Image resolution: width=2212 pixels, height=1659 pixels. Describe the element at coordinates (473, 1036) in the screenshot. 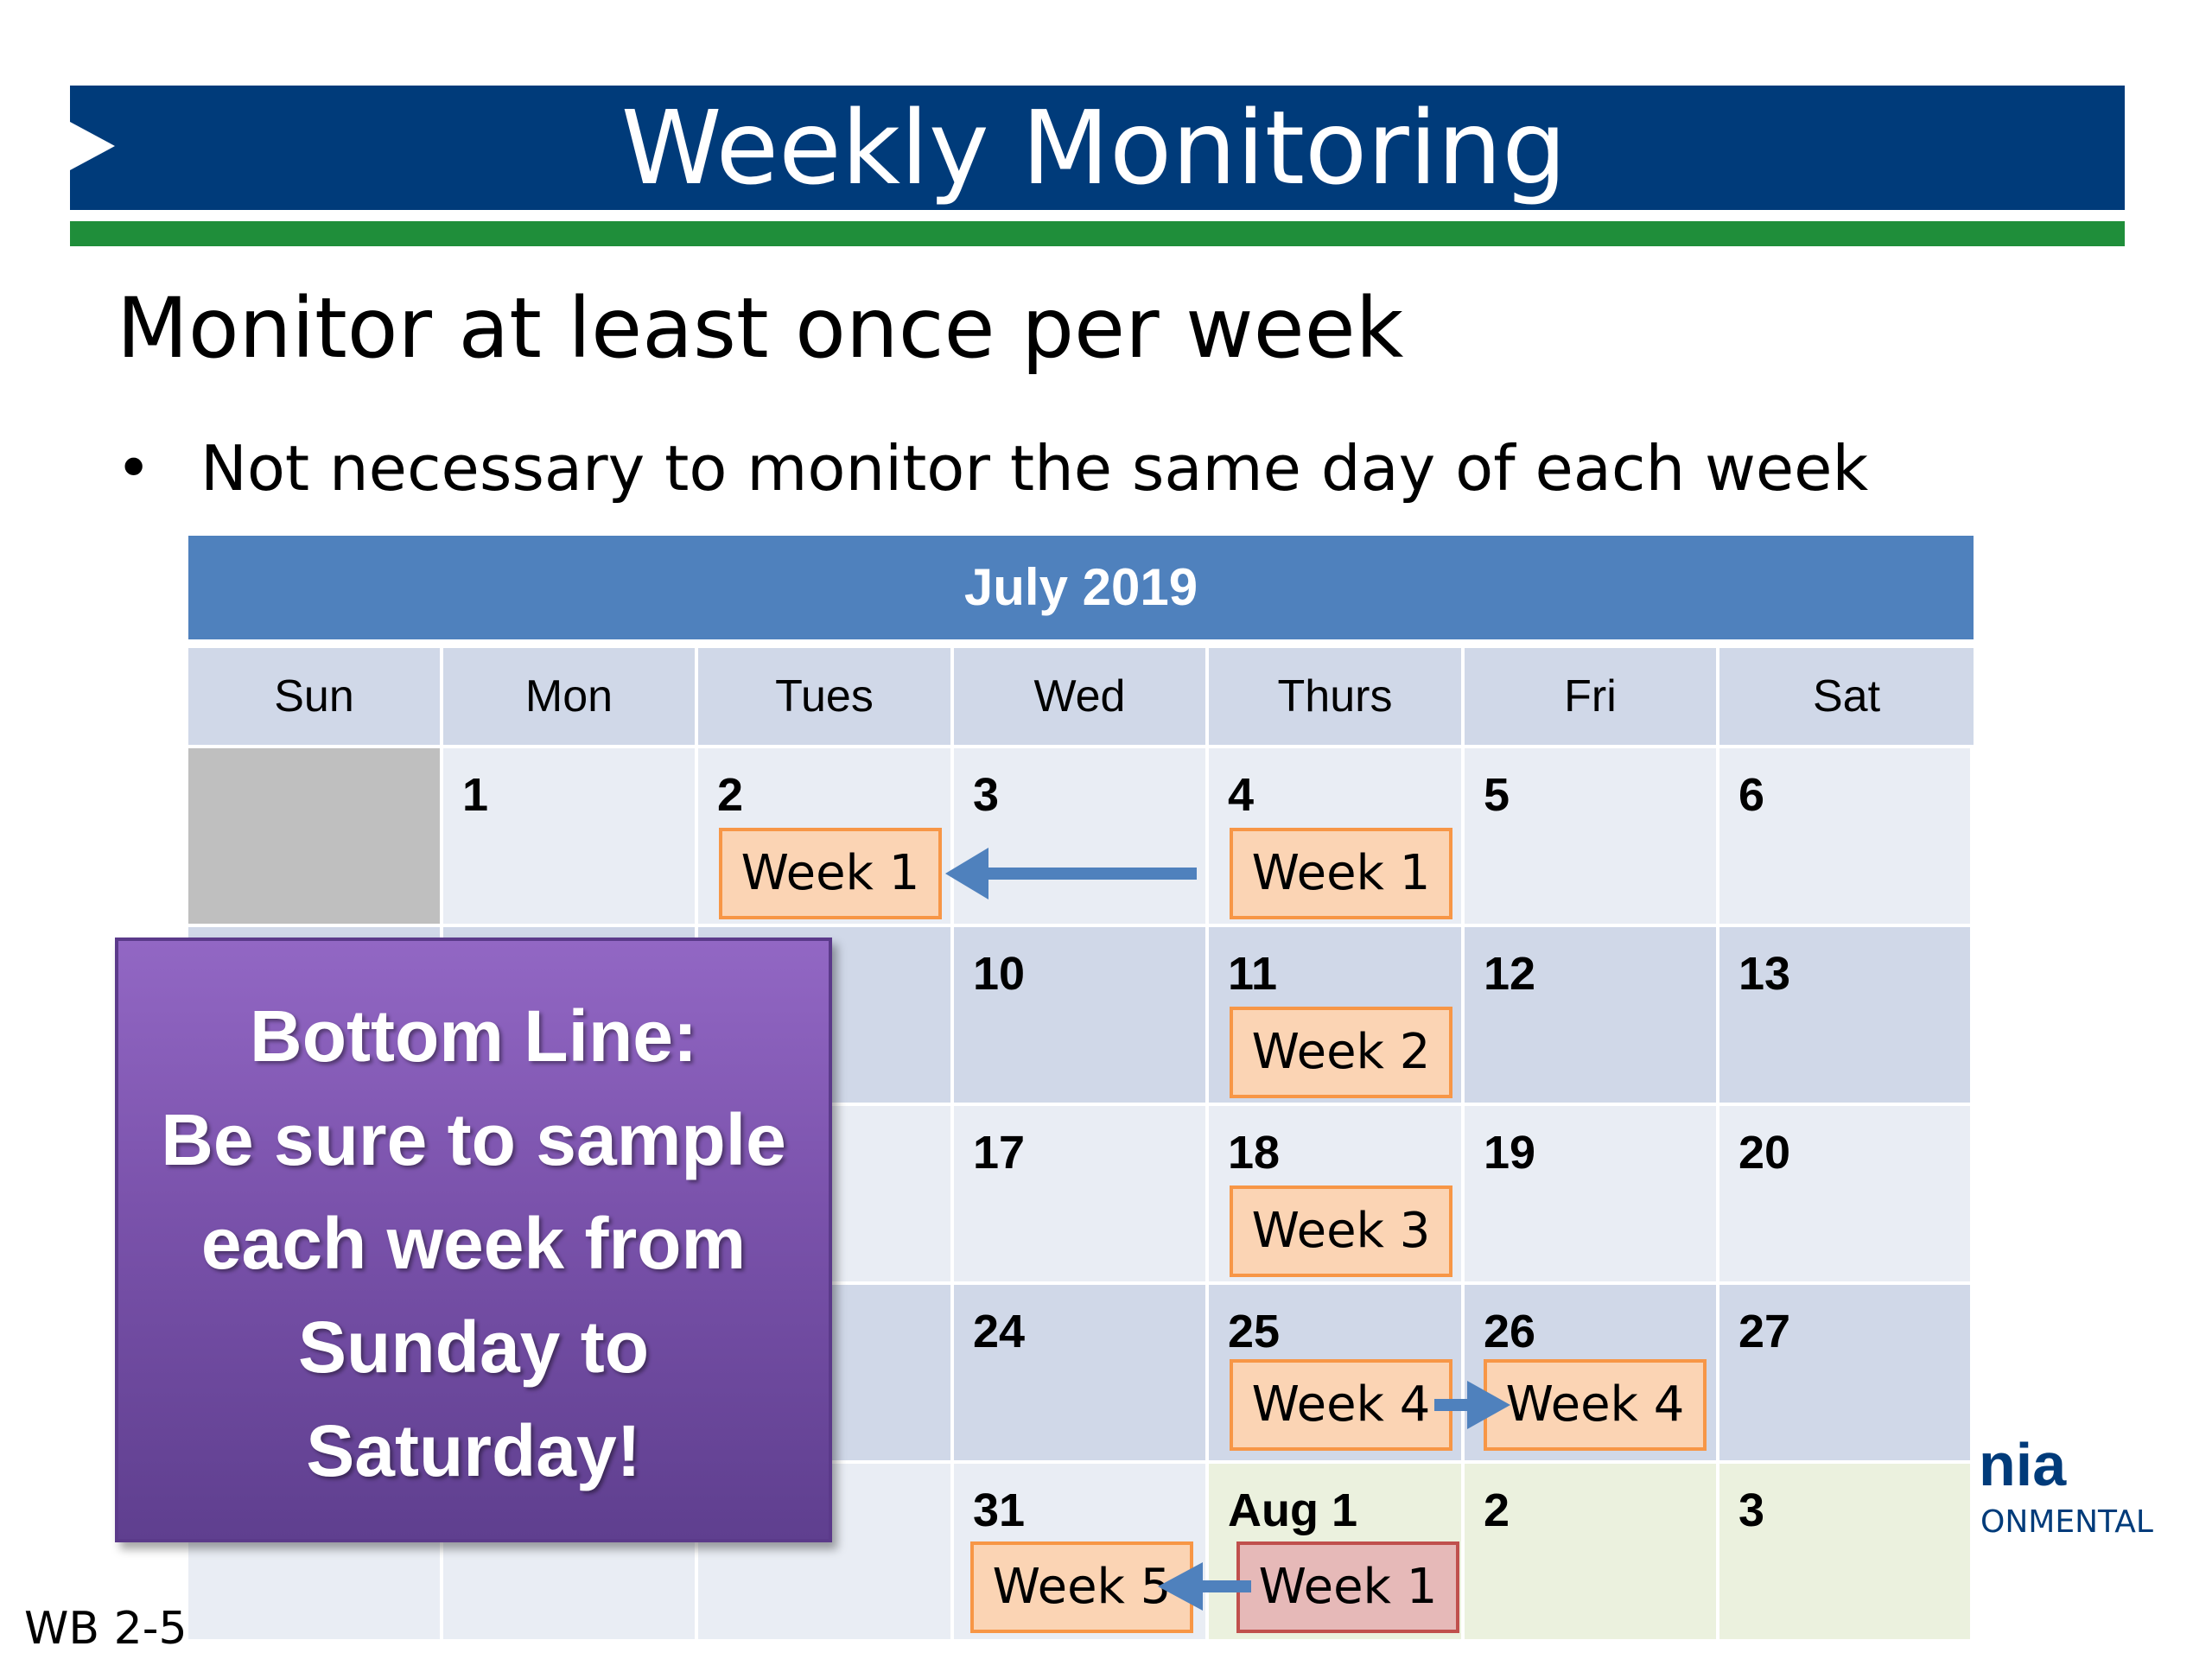

I see `callout-line-1: Bottom Line:` at that location.